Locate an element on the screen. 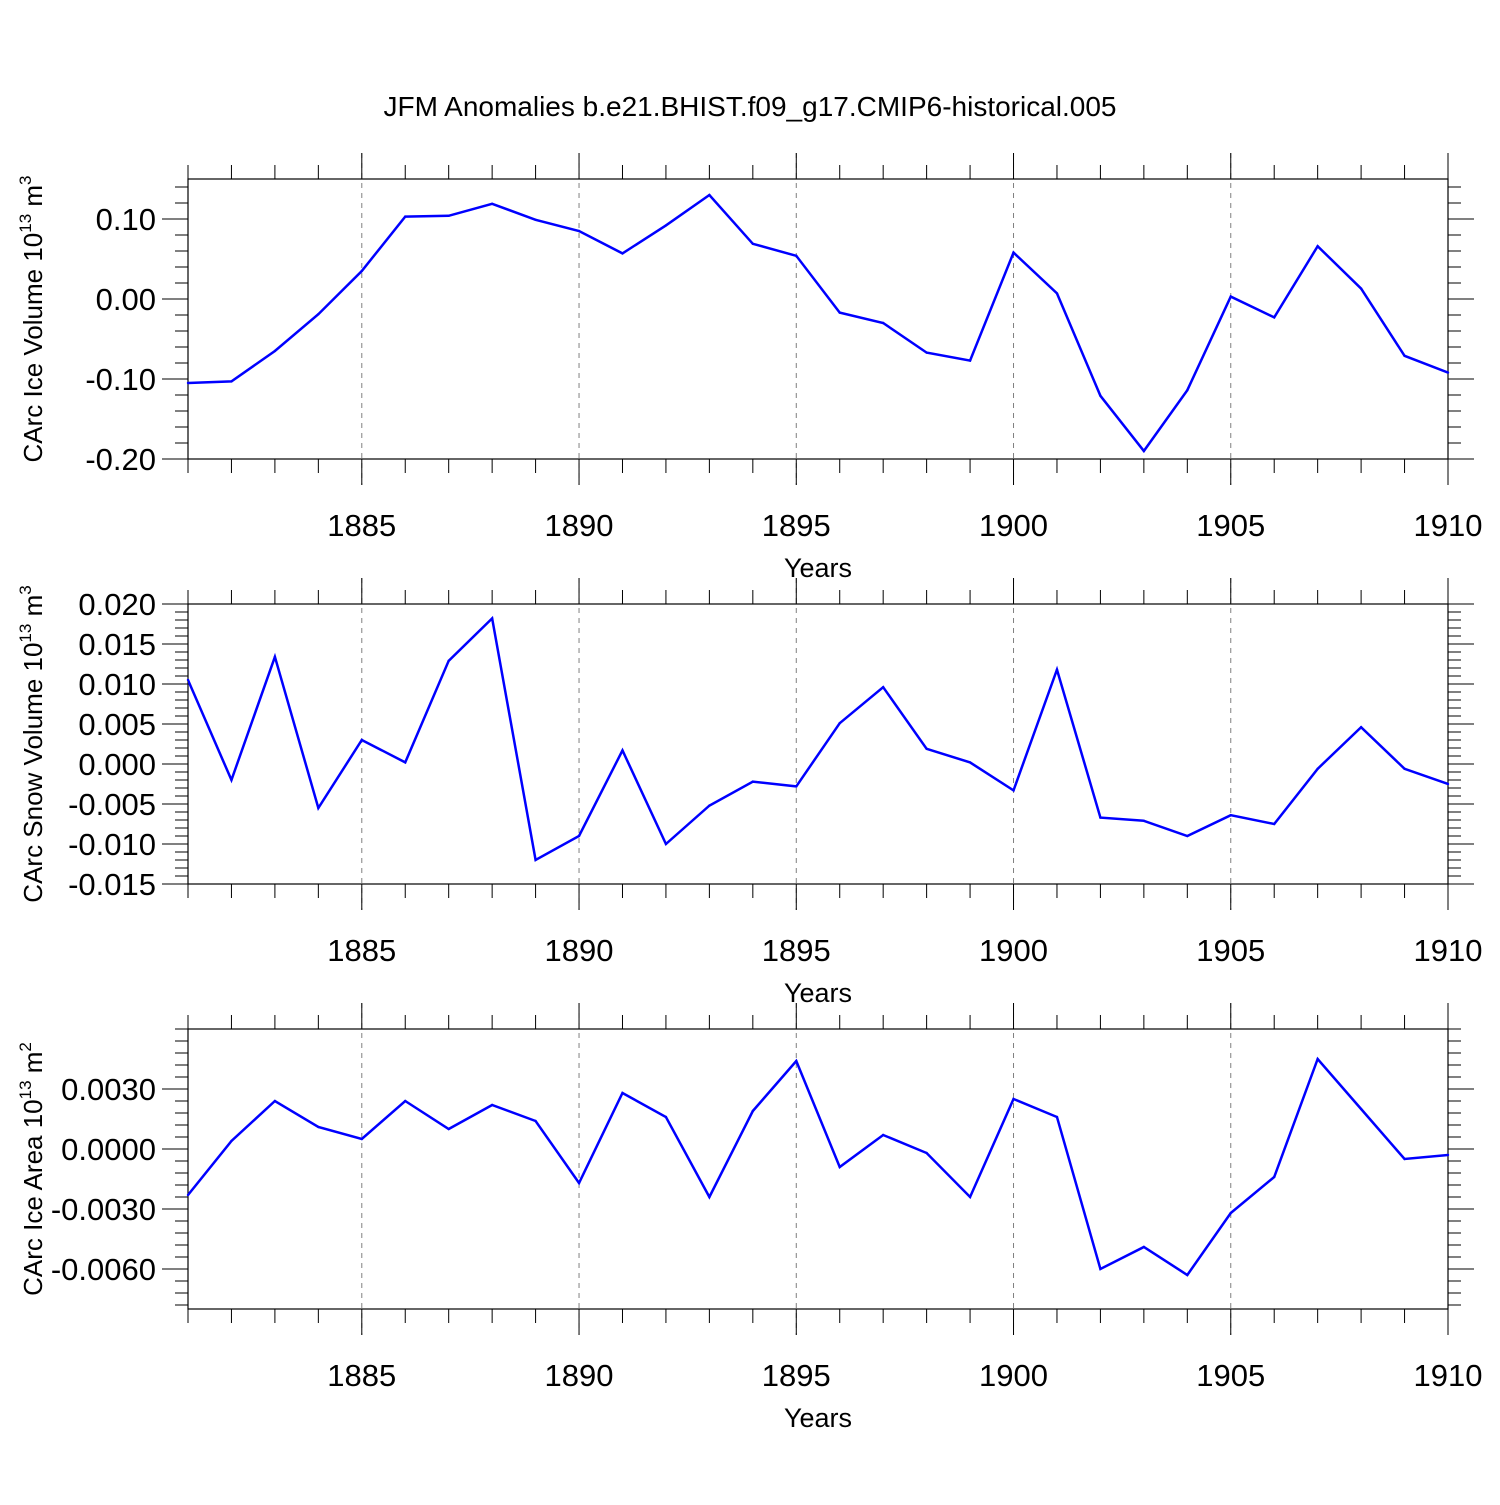 This screenshot has height=1505, width=1500. y-tick-label: -0.0060 is located at coordinates (103, 1269).